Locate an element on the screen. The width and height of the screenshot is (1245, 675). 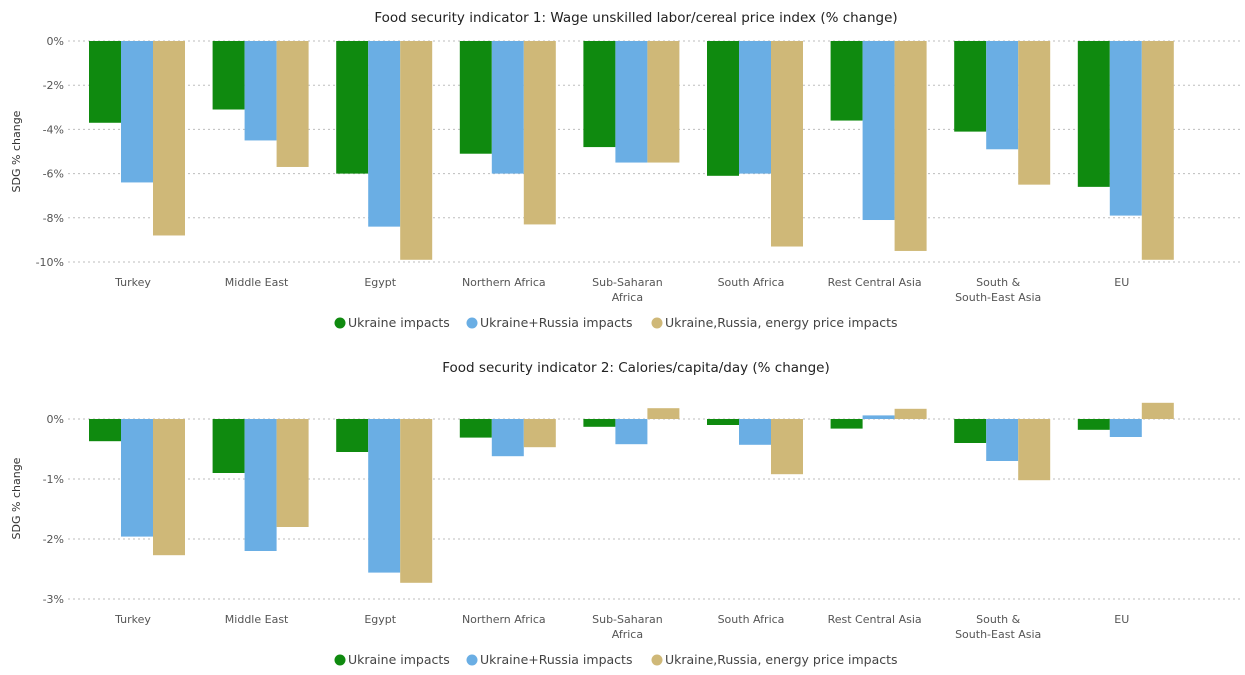
x-tick-label: Rest Central Asia is located at coordinates (875, 282).